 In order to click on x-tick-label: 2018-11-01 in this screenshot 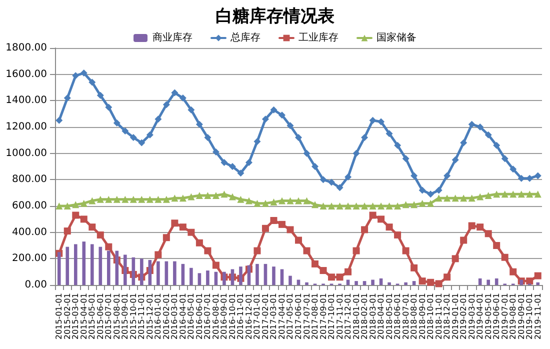, I will do `click(439, 316)`.